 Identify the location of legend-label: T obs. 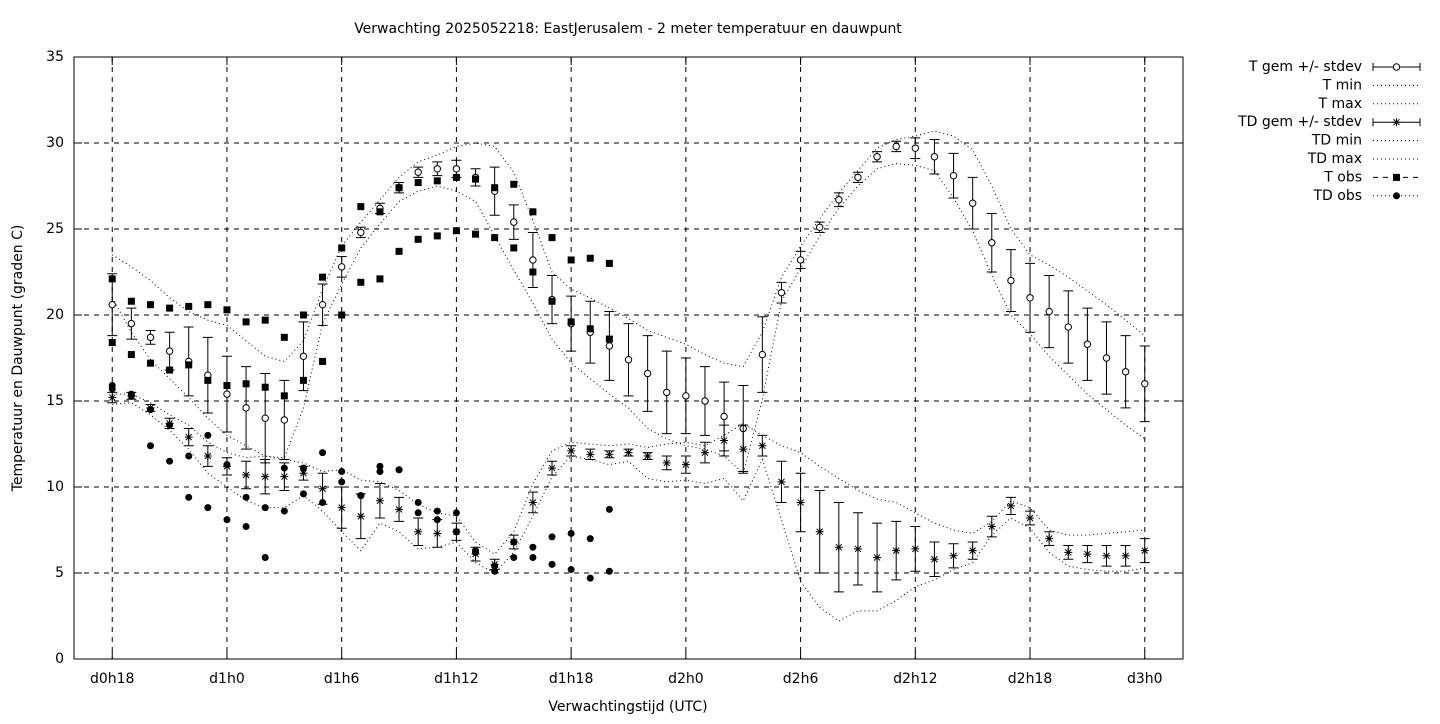
(1342, 177).